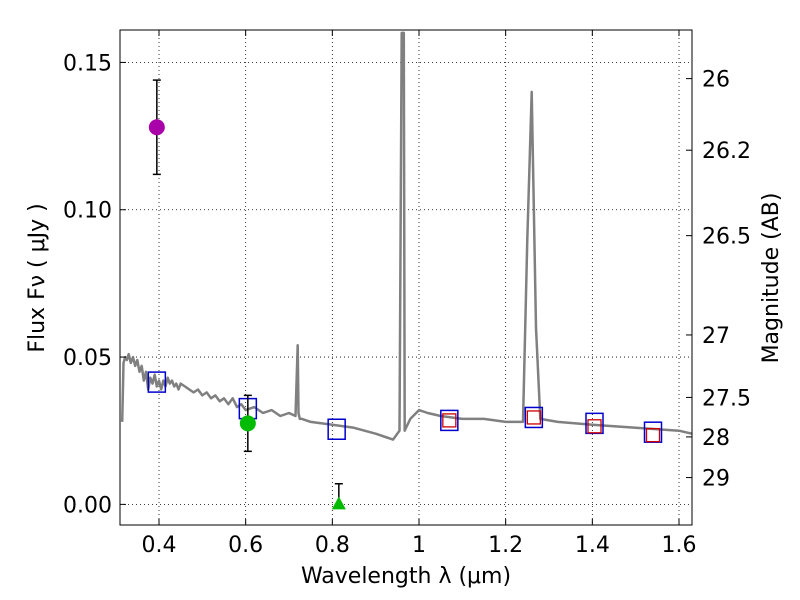  Describe the element at coordinates (332, 545) in the screenshot. I see `x-tick-label: 0.8` at that location.